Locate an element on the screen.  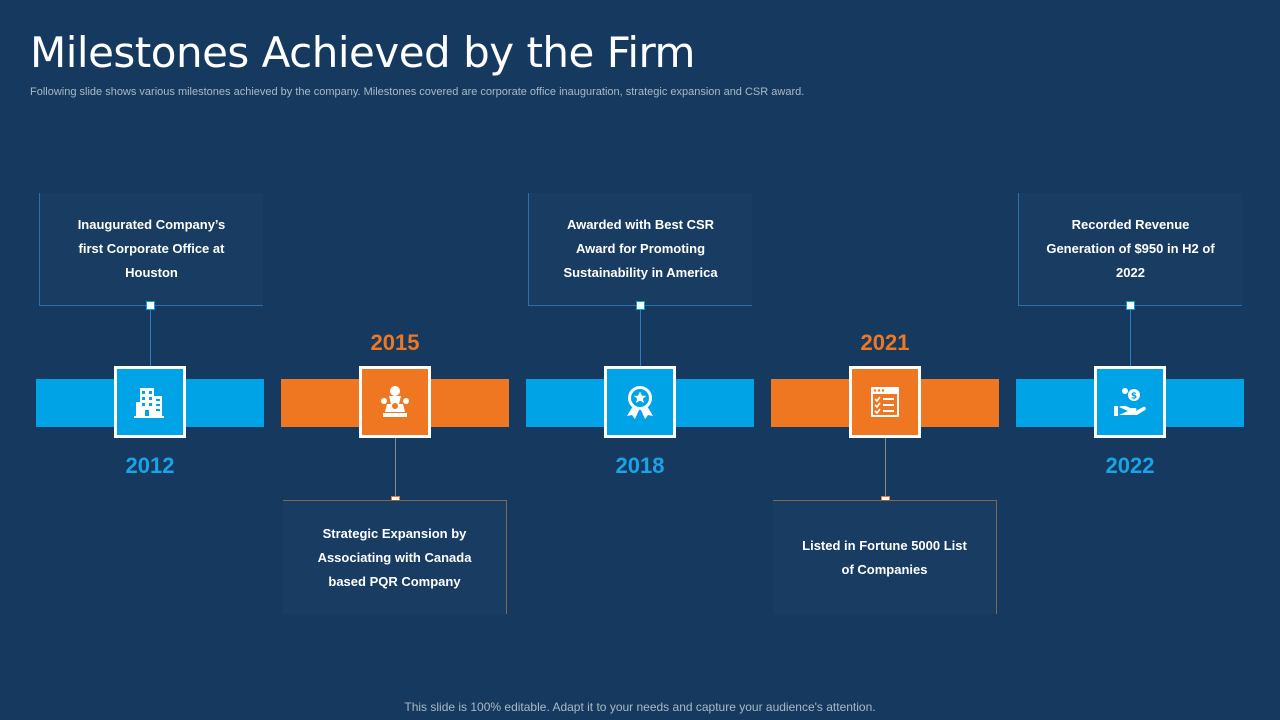
slide-title: Milestones Achieved by the Firm is located at coordinates (362, 52).